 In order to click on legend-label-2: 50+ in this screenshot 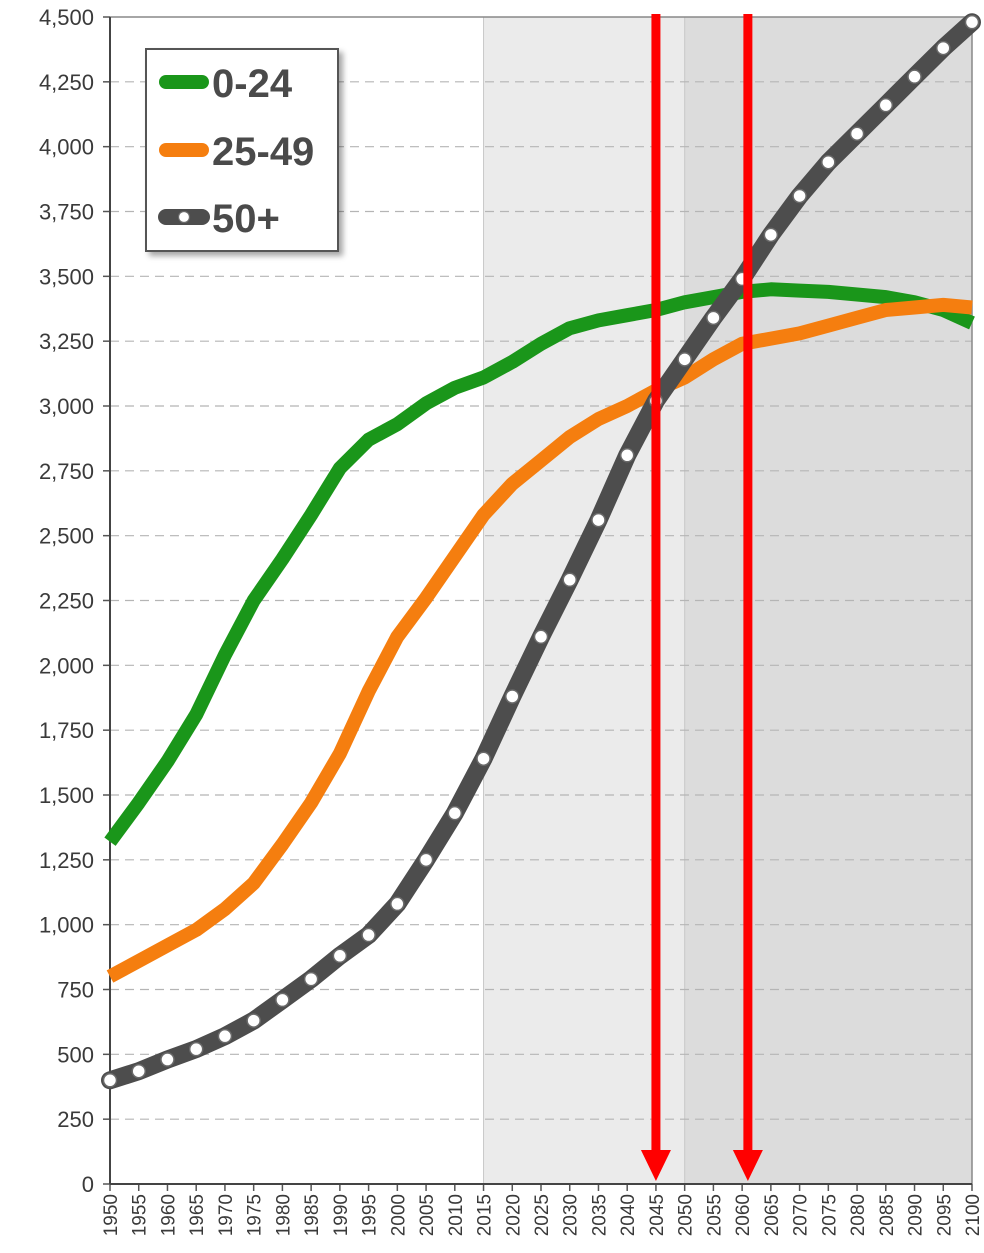, I will do `click(246, 219)`.